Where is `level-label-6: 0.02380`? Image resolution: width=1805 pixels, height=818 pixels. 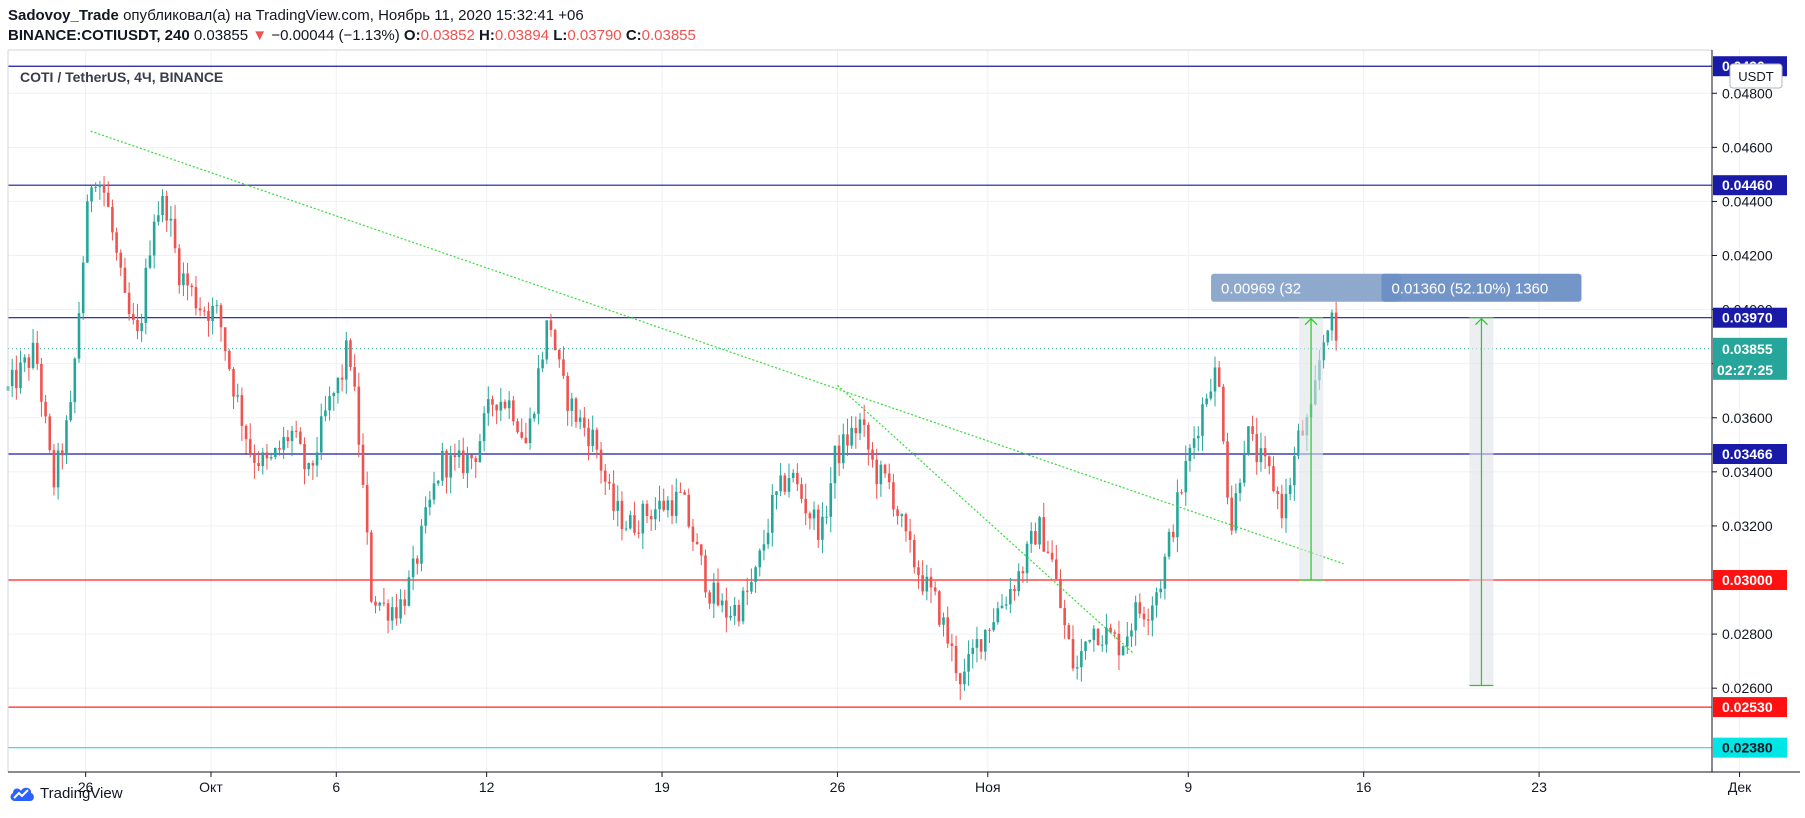 level-label-6: 0.02380 is located at coordinates (1750, 747).